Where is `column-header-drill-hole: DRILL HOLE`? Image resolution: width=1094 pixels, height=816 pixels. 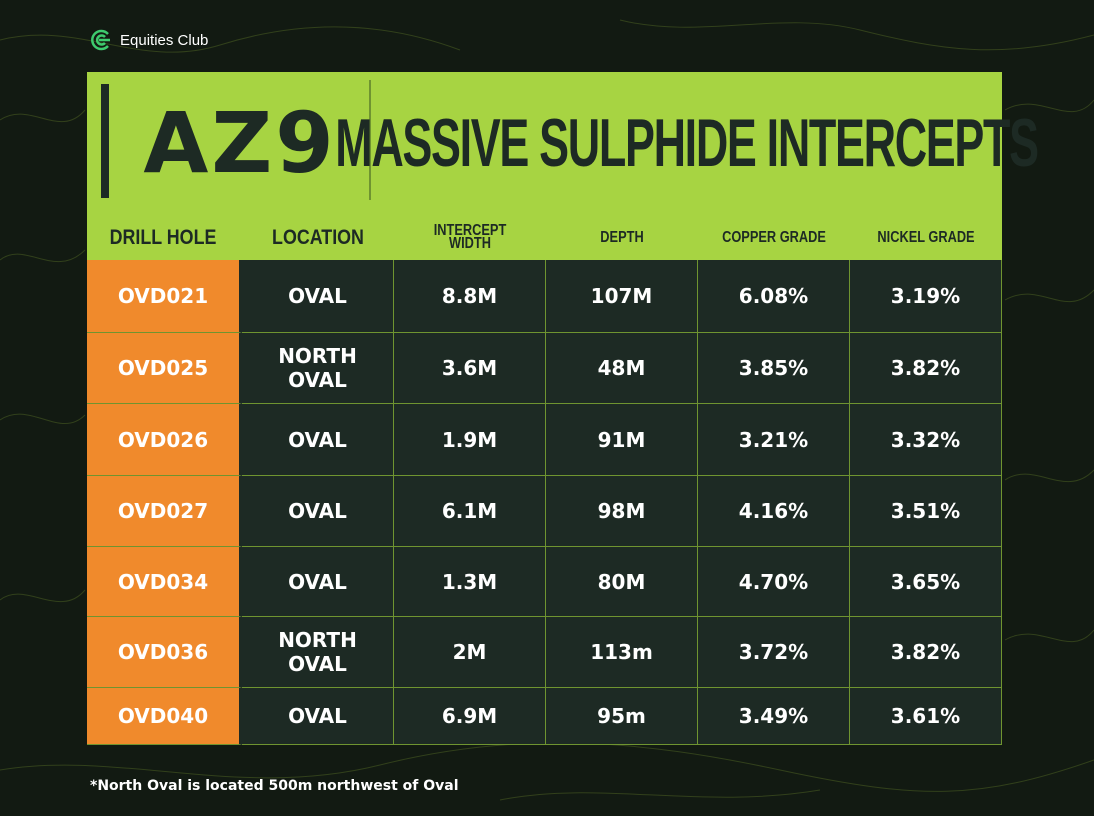
column-header-drill-hole: DRILL HOLE is located at coordinates (163, 237).